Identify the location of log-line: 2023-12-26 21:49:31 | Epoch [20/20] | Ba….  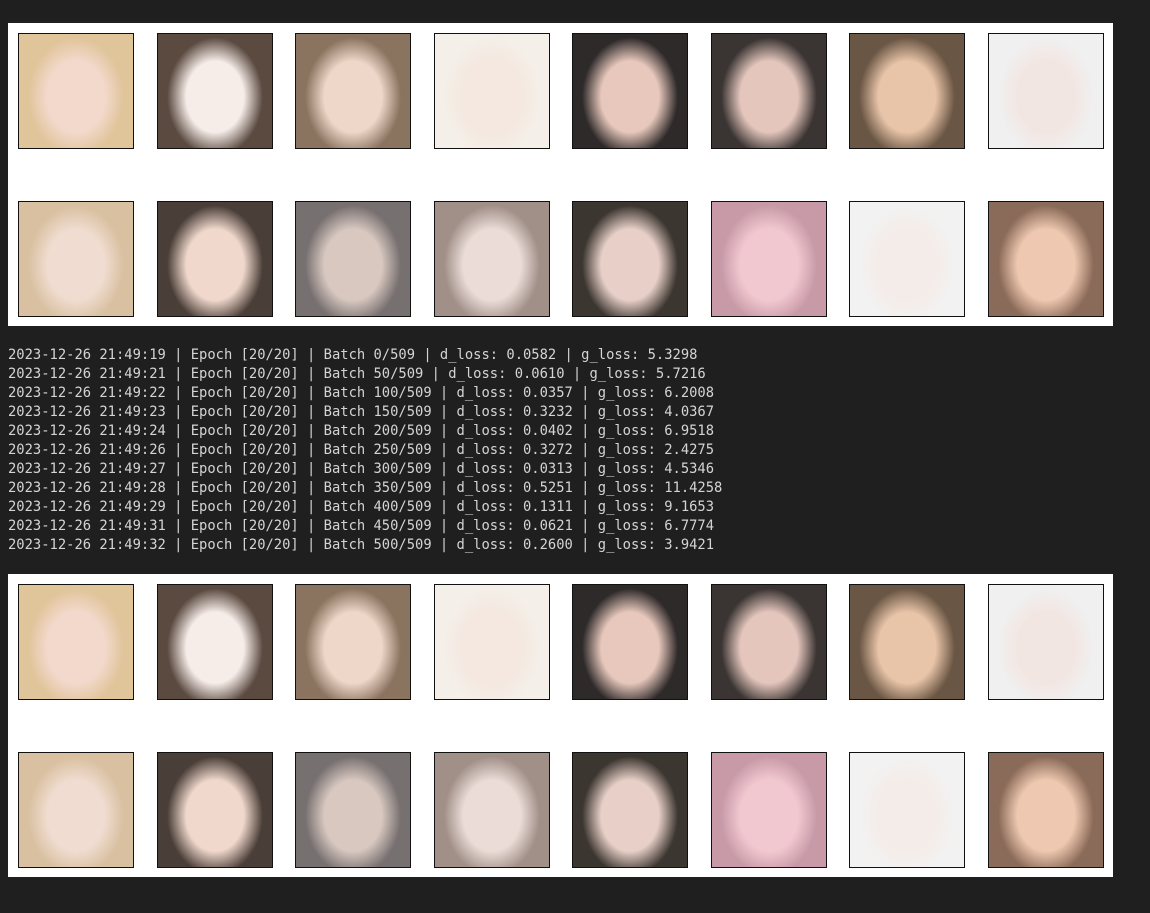
(361, 526).